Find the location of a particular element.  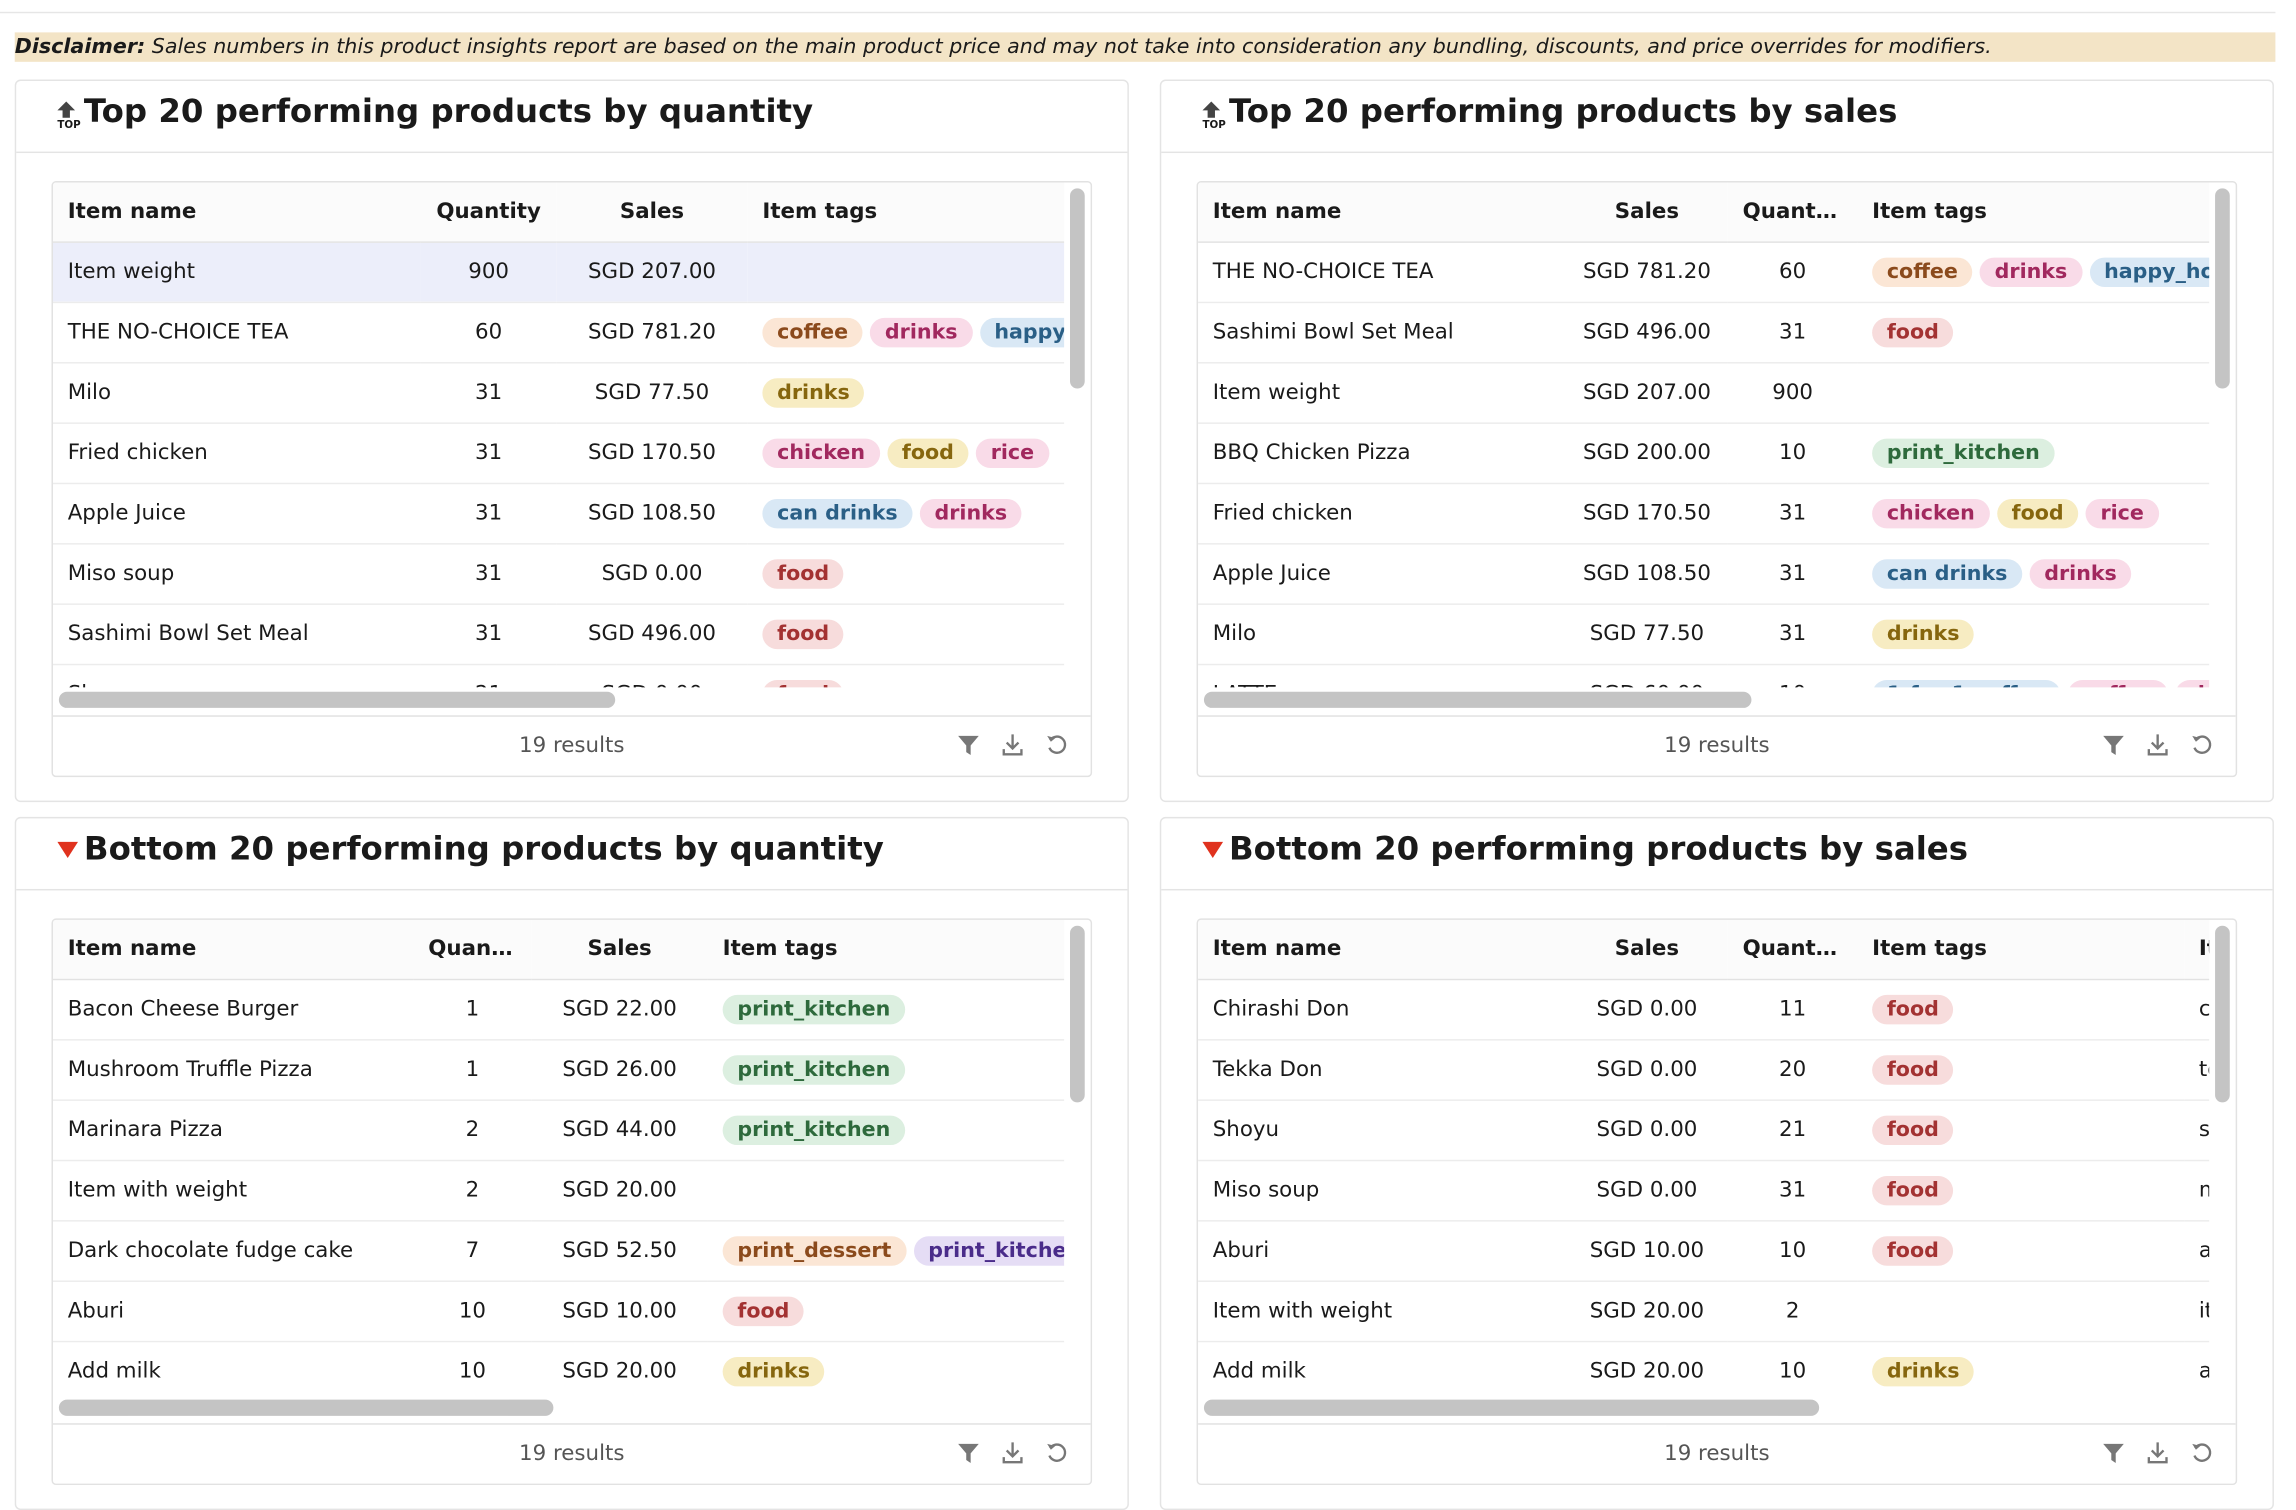

table-row: Item weight SGD 207.00 900 is located at coordinates (1704, 393).